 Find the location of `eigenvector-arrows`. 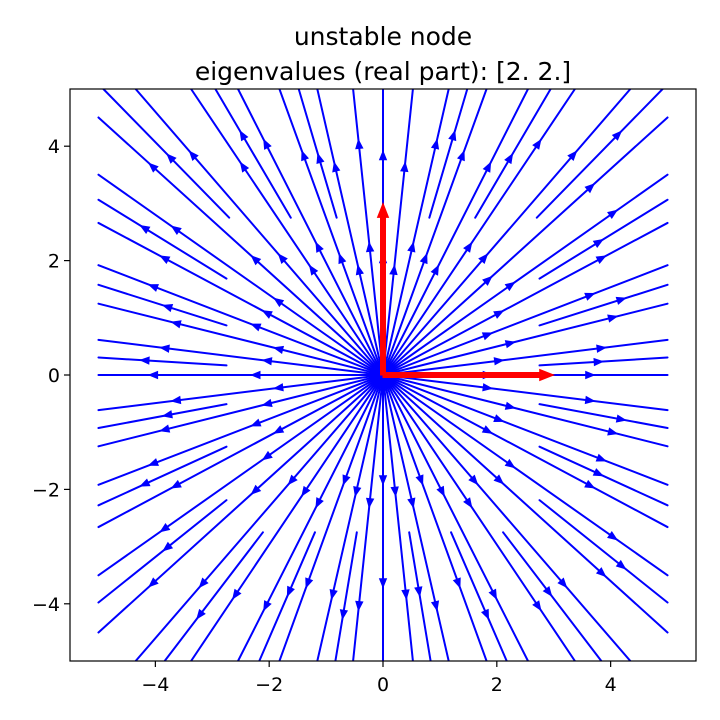

eigenvector-arrows is located at coordinates (466, 292).